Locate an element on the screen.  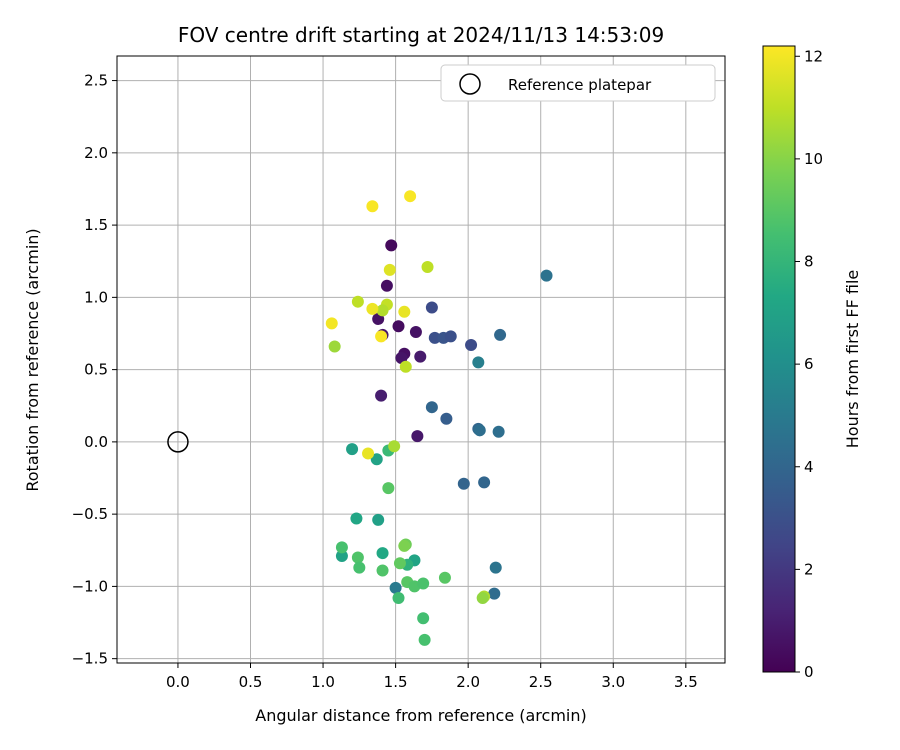
x-tick-label: 3.5 is located at coordinates (686, 682).